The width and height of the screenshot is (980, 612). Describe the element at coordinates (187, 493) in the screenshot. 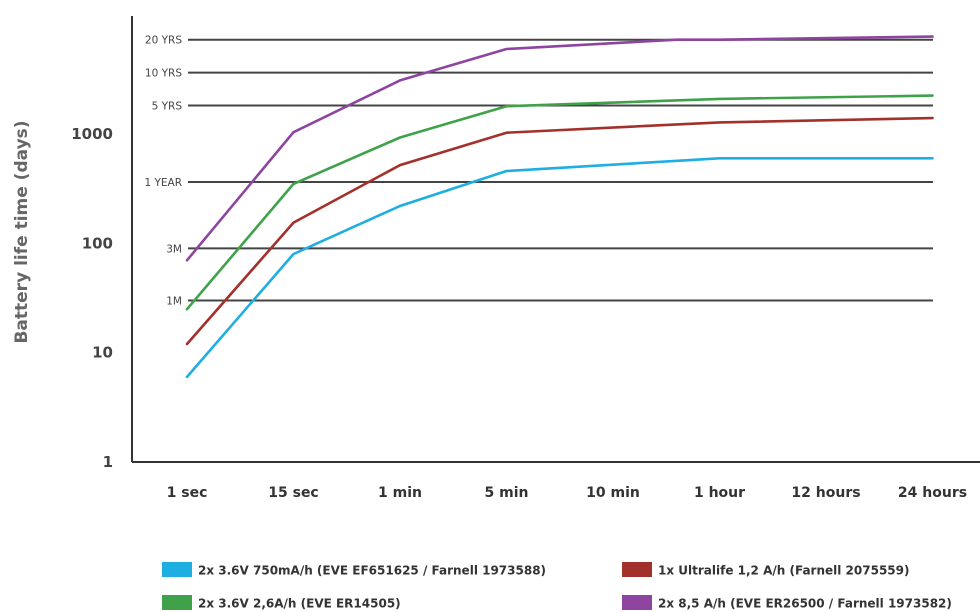

I see `x-tick-label-0: 1 sec` at that location.